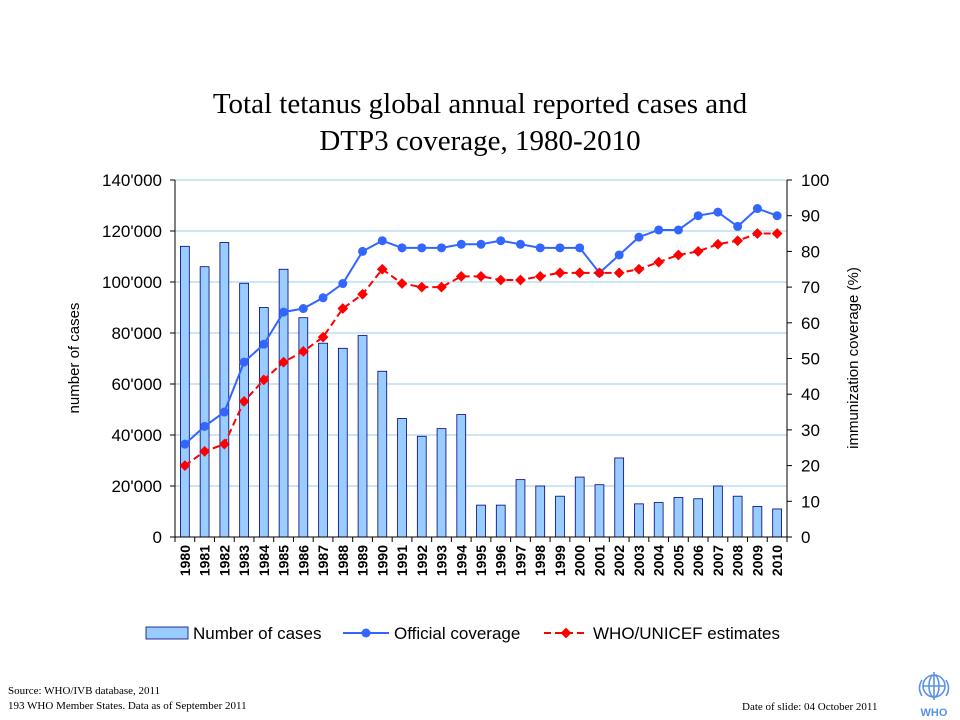 The width and height of the screenshot is (960, 720). I want to click on right-tick-label: 0, so click(805, 537).